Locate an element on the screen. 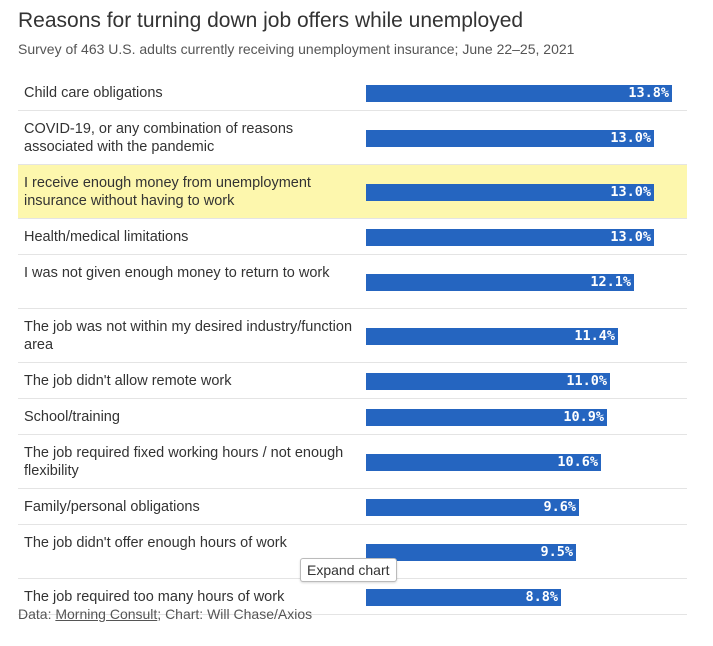  category-label: Health/medical limitations is located at coordinates (106, 237).